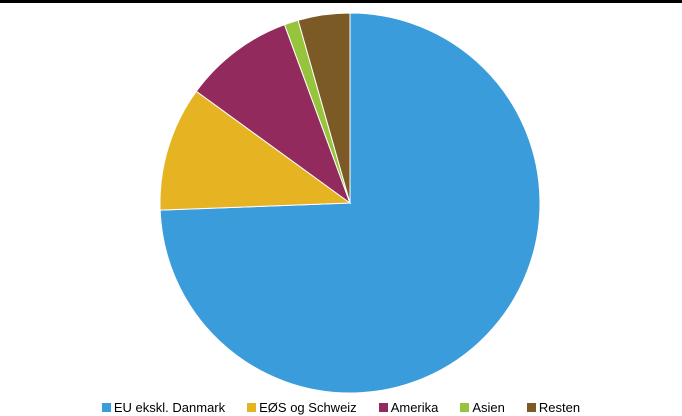 The width and height of the screenshot is (682, 416). I want to click on legend-item-4: Asien, so click(482, 407).